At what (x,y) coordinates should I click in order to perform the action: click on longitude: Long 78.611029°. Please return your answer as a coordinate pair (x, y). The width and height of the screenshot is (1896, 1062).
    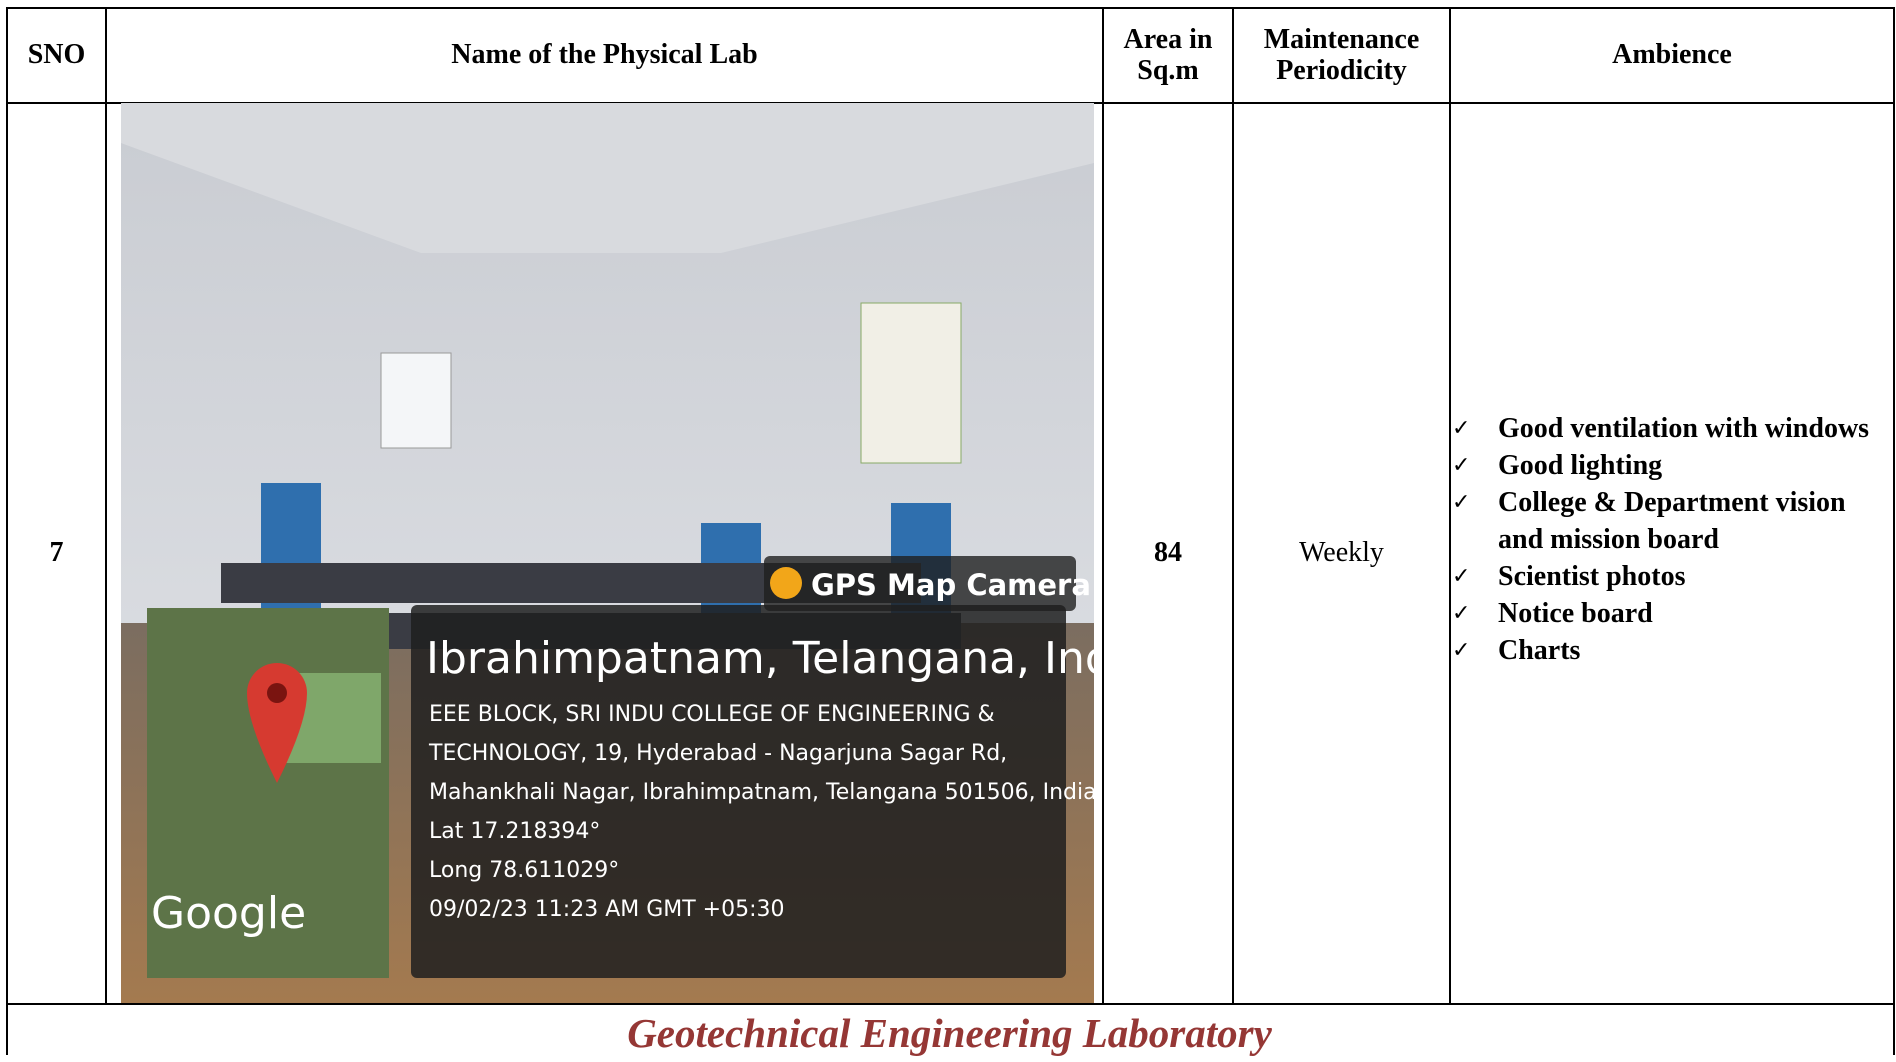
    Looking at the image, I should click on (524, 870).